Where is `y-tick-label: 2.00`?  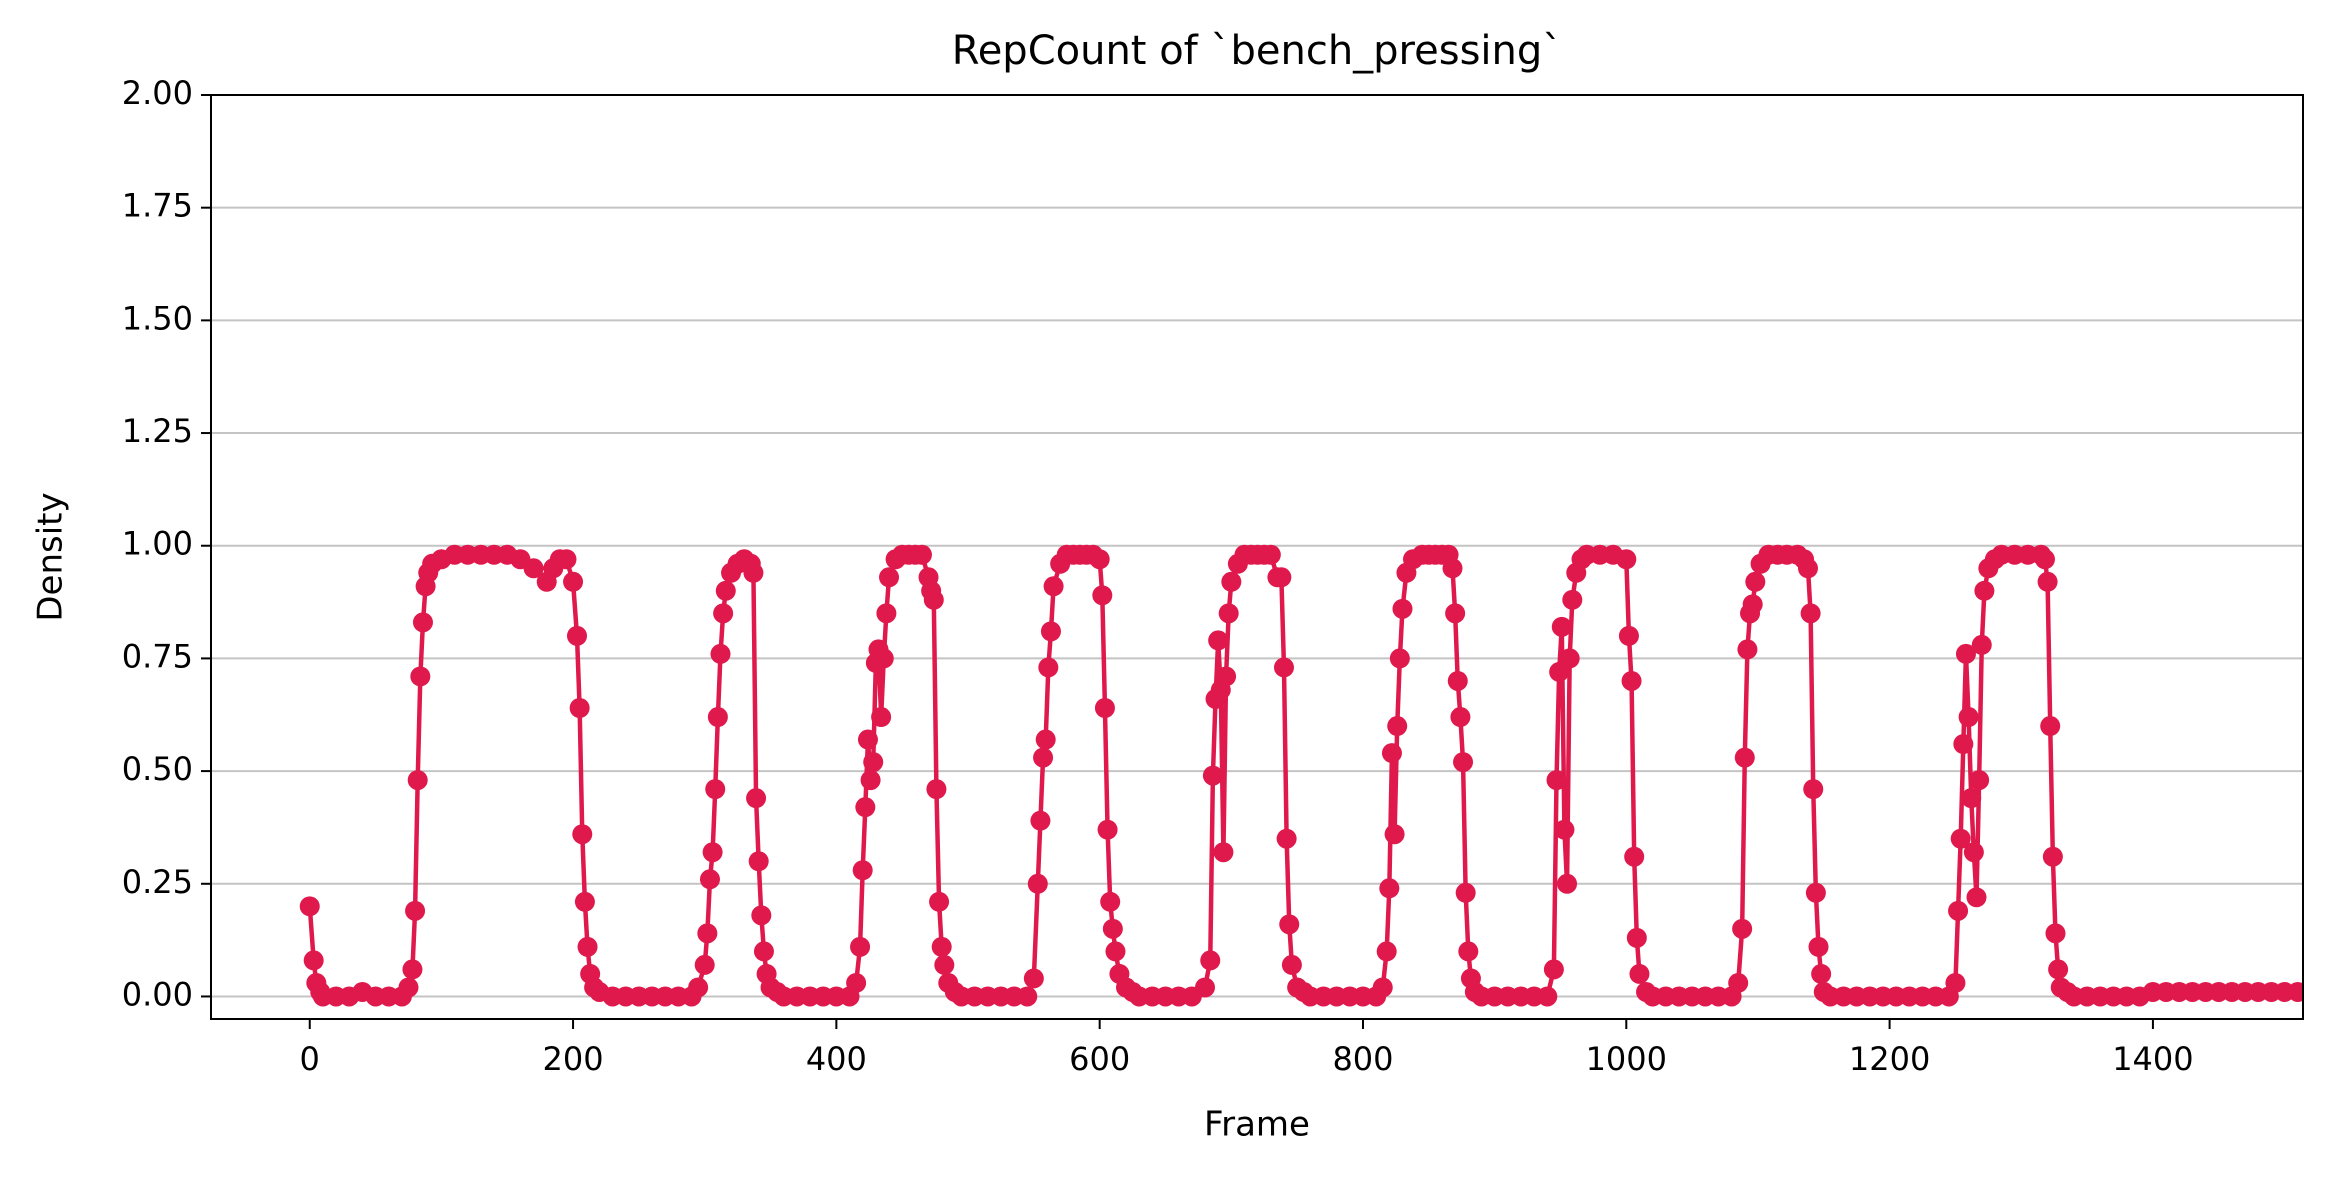 y-tick-label: 2.00 is located at coordinates (157, 93).